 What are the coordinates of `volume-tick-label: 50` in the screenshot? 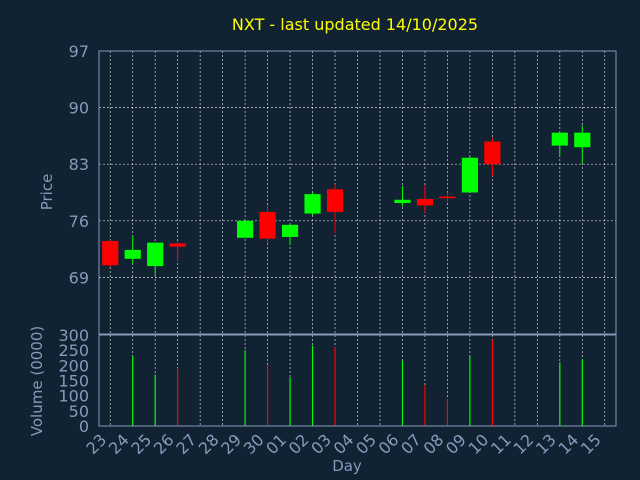 It's located at (79, 411).